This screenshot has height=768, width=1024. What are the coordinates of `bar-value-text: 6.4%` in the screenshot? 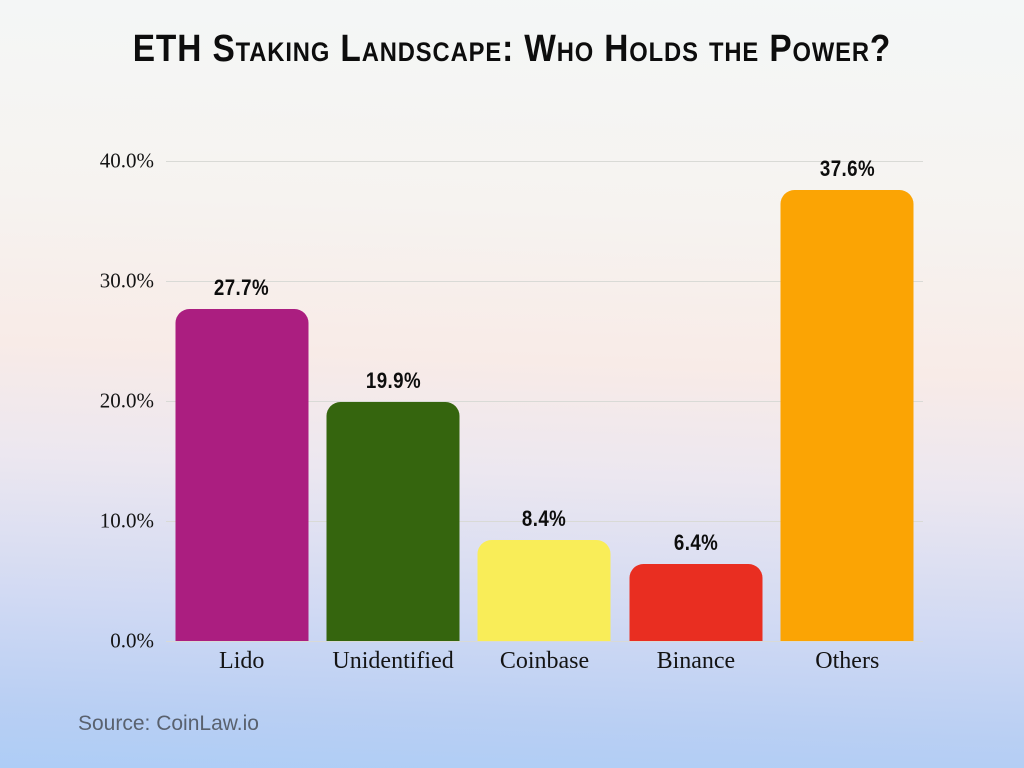 It's located at (696, 543).